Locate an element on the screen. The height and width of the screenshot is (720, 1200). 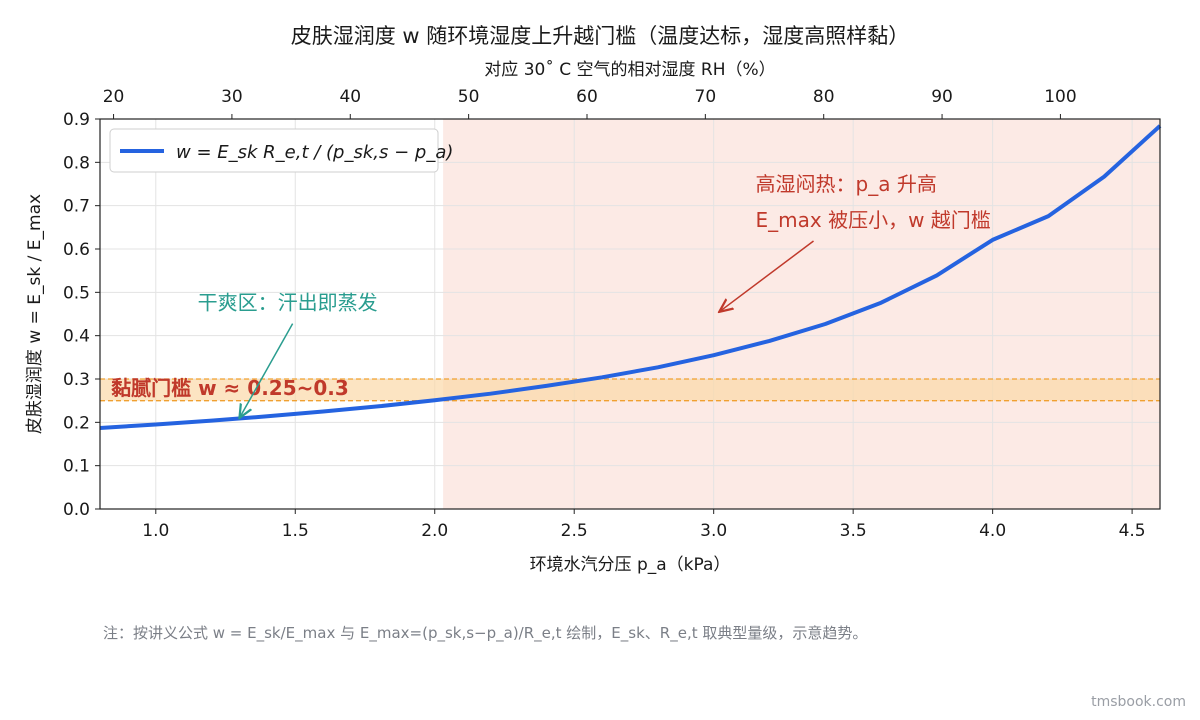
annotation-arrow-dry is located at coordinates (266, 370).